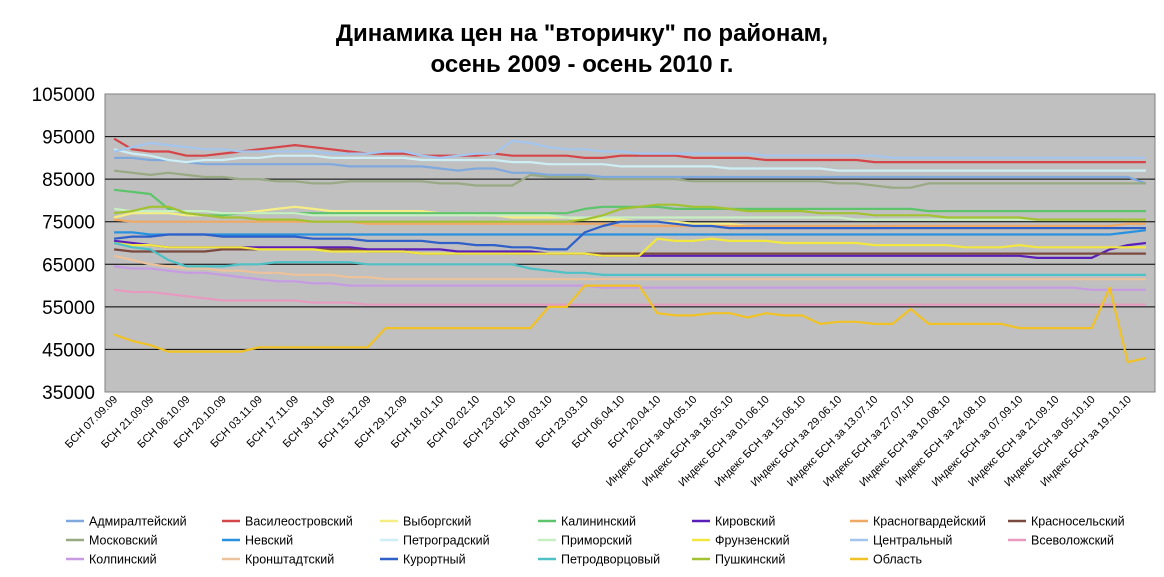 Image resolution: width=1164 pixels, height=577 pixels. What do you see at coordinates (582, 64) in the screenshot?
I see `chart-title-line-2: осень 2009 - осень 2010 г.` at bounding box center [582, 64].